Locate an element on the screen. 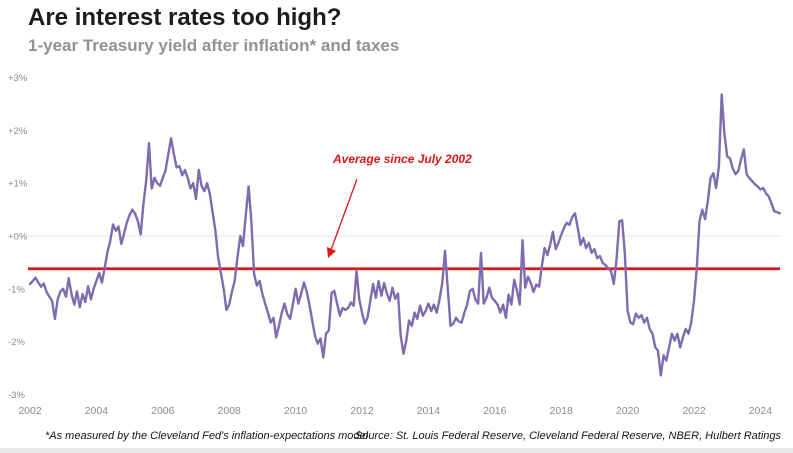 The image size is (793, 453). average-annotation-label: Average since July 2002 is located at coordinates (402, 159).